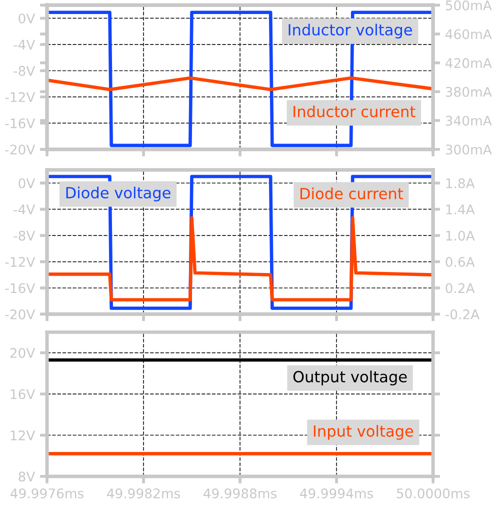 The image size is (497, 515). Describe the element at coordinates (350, 378) in the screenshot. I see `series-label: Output voltage` at that location.